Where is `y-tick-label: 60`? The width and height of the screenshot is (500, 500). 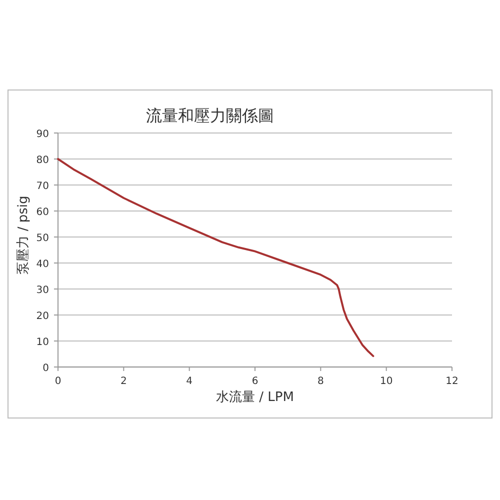 y-tick-label: 60 is located at coordinates (42, 212).